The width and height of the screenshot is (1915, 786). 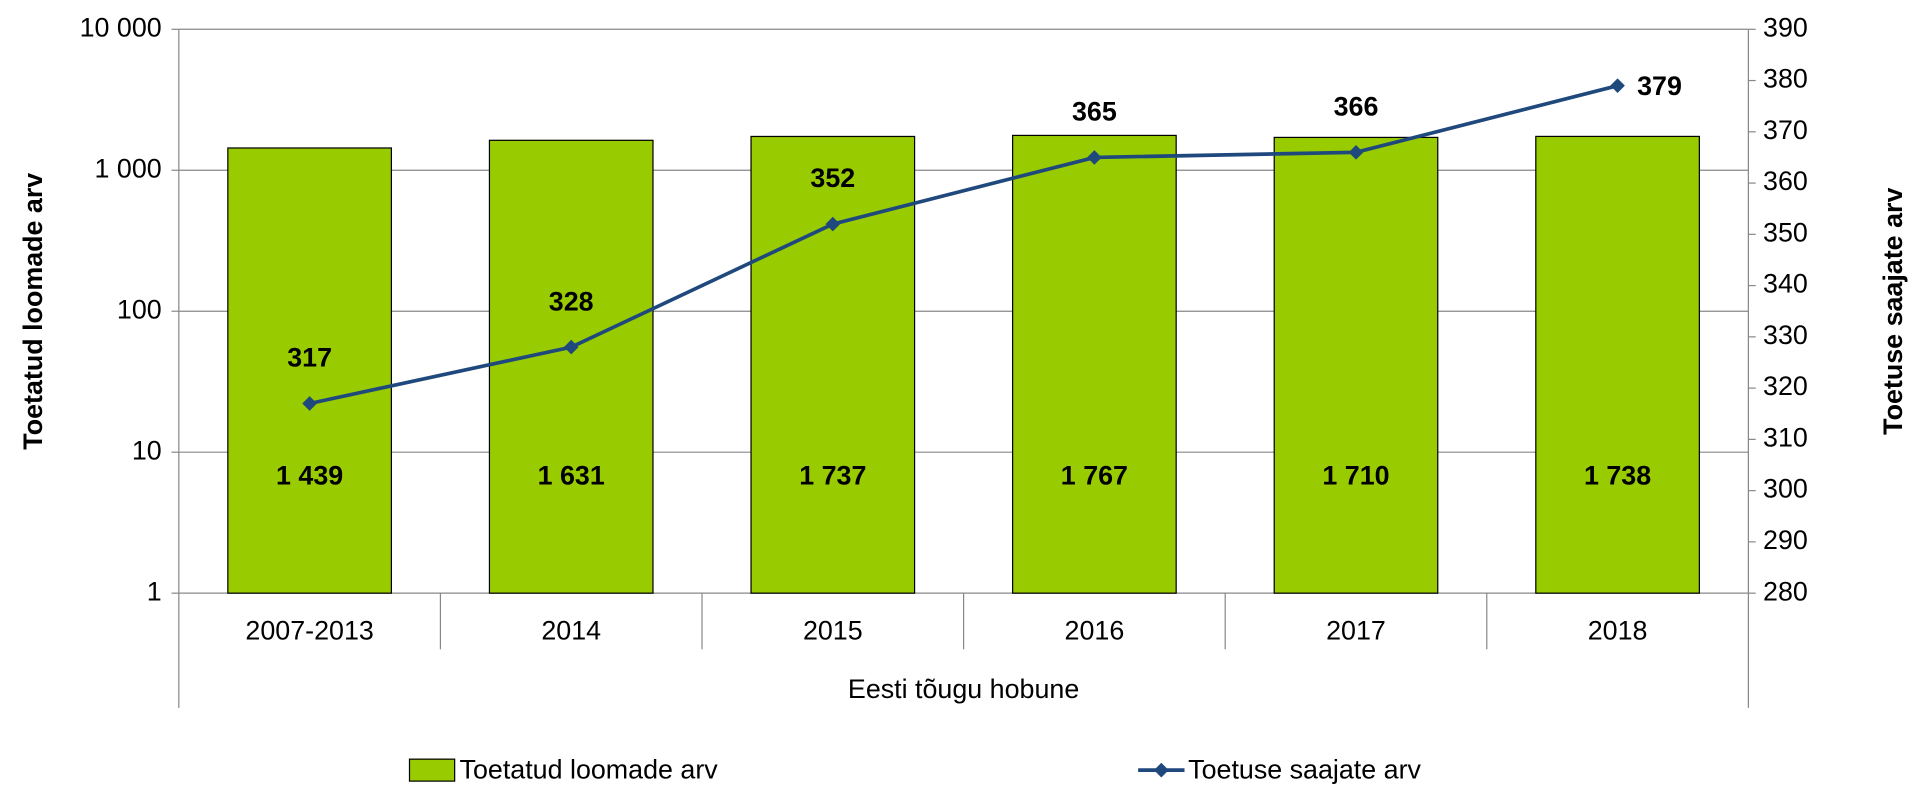 I want to click on y2-tick-label: 370, so click(x=1785, y=130).